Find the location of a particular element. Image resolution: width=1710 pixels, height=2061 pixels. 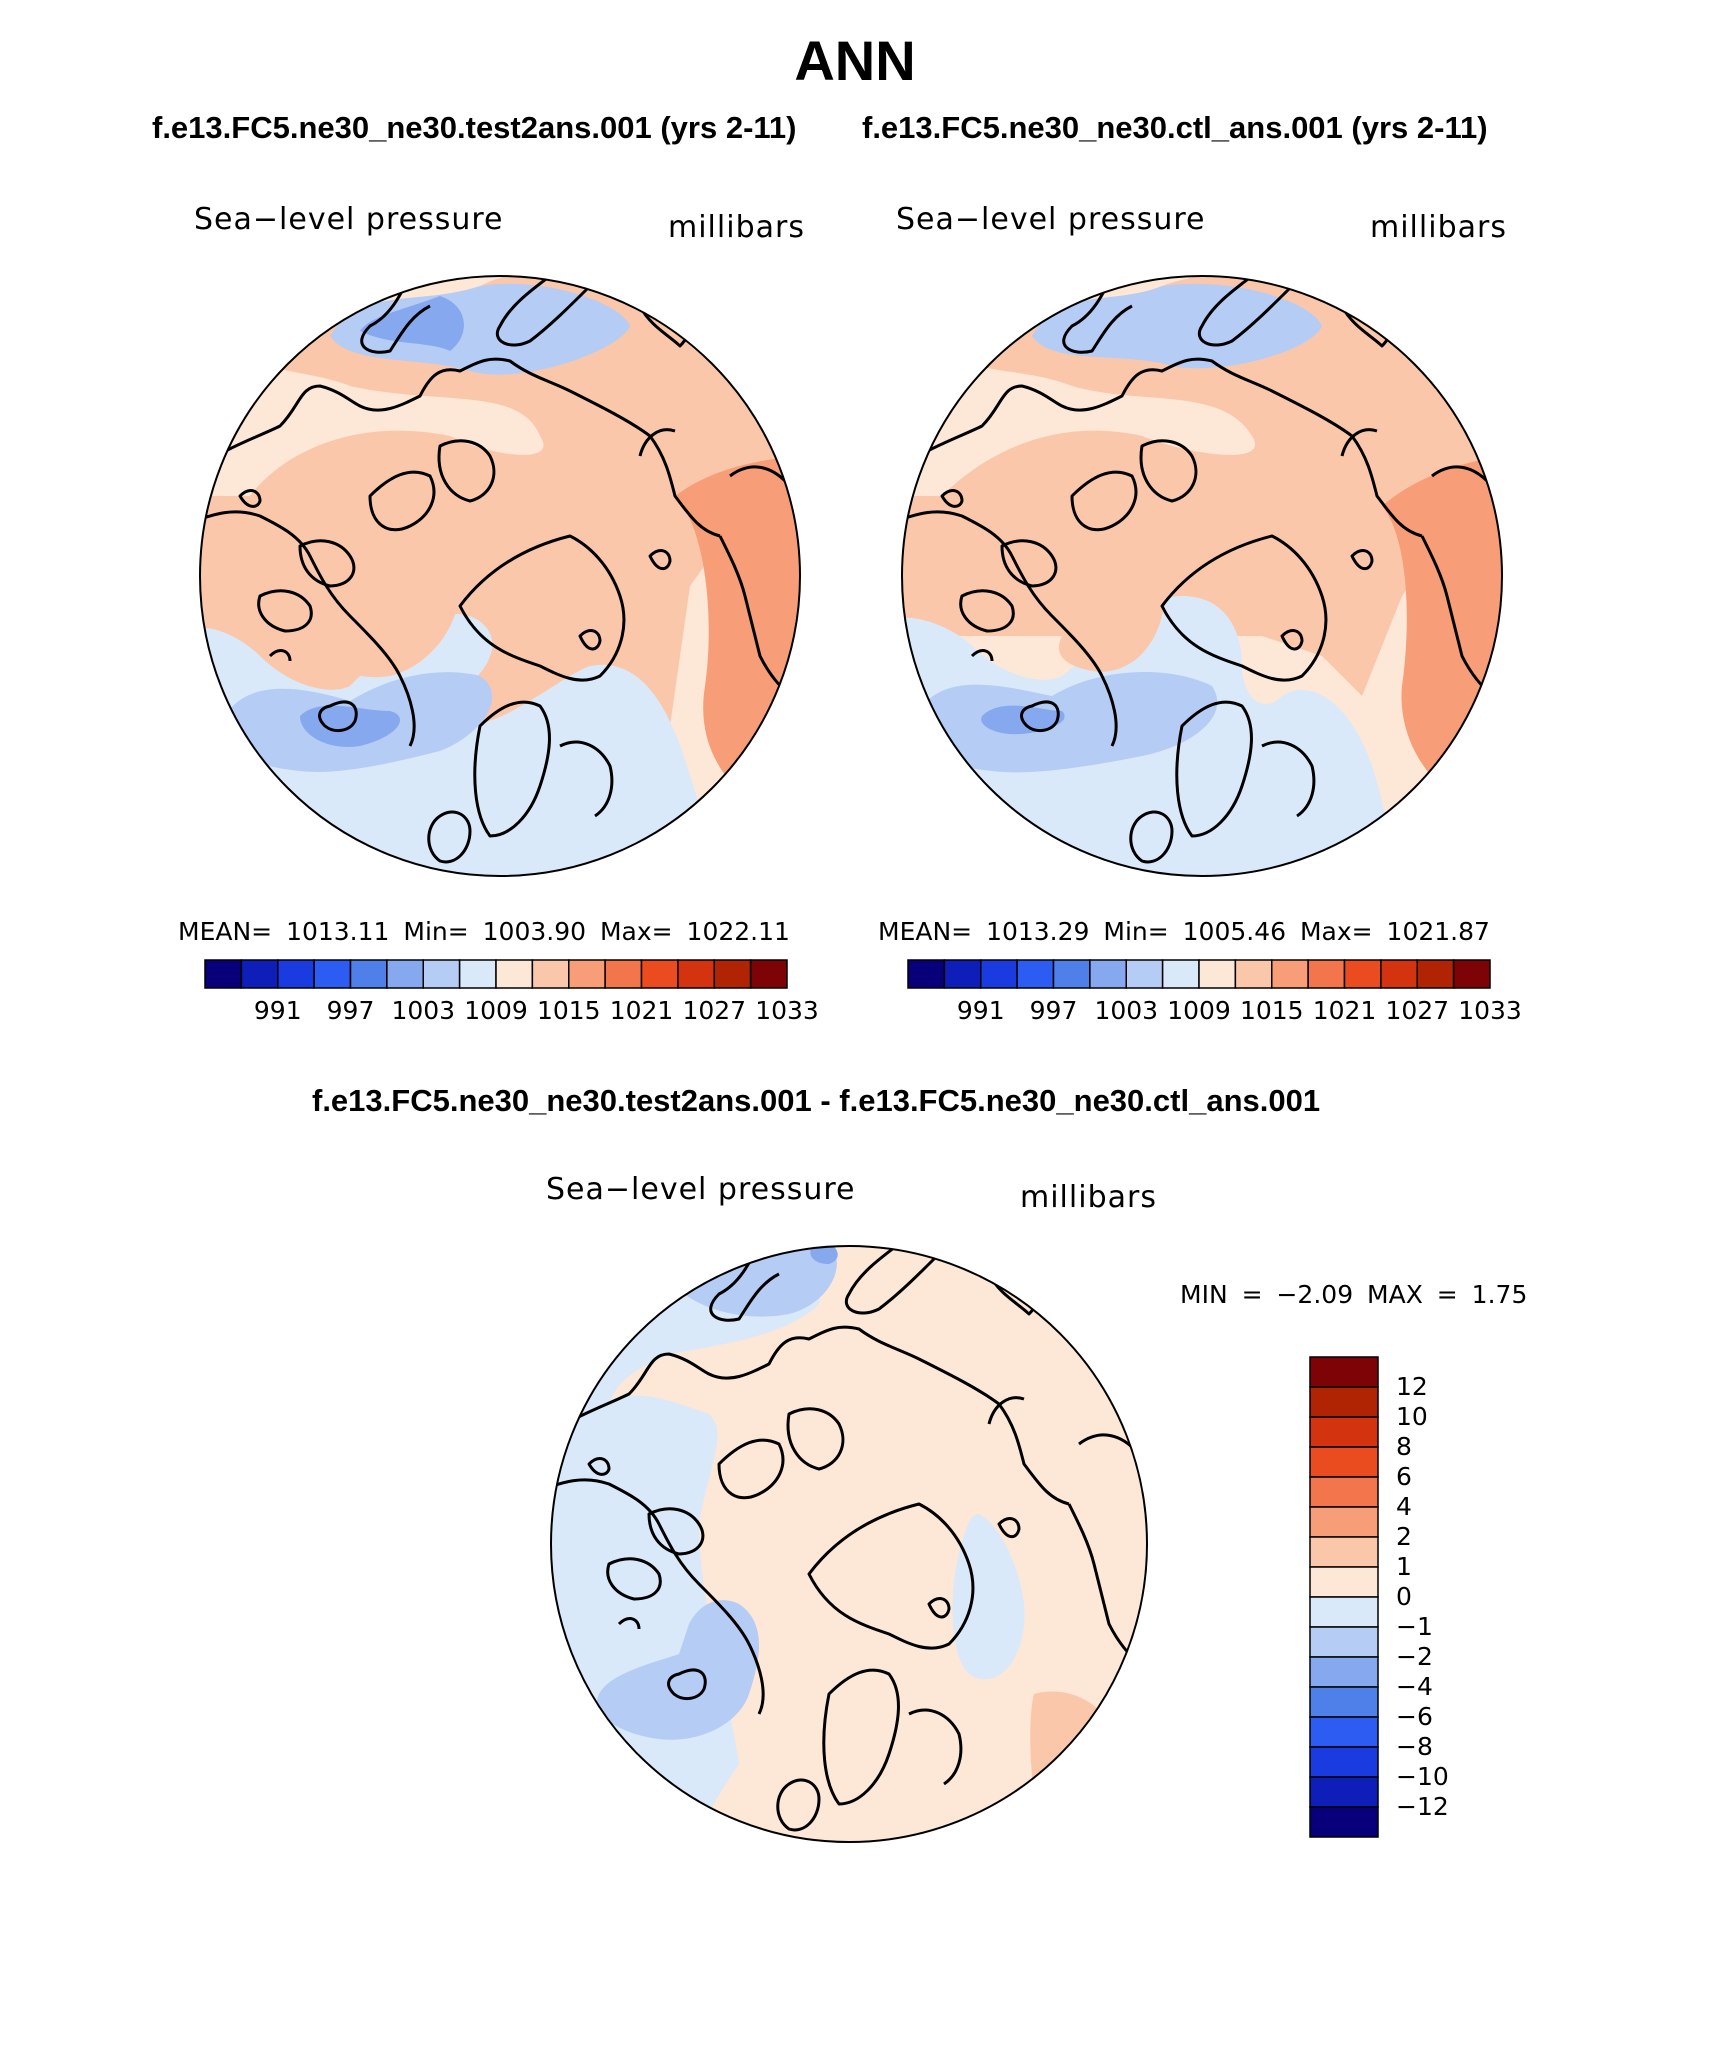

panel-2-map is located at coordinates (1202, 576).